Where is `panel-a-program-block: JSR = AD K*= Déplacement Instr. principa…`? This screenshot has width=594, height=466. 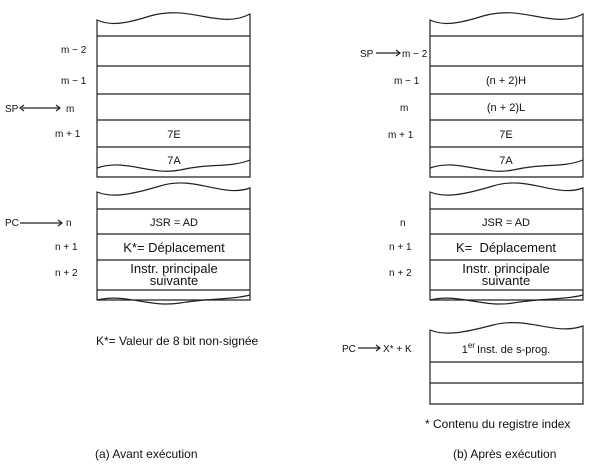
panel-a-program-block: JSR = AD K*= Déplacement Instr. principa… is located at coordinates (173, 243).